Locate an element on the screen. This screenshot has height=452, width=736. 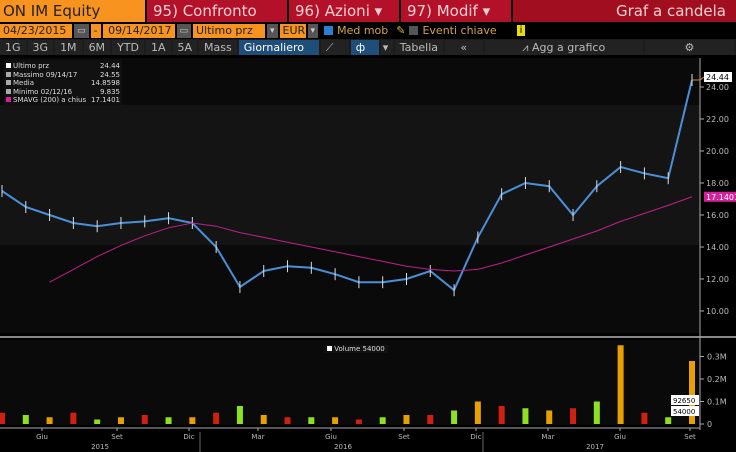
period-5a: 5A is located at coordinates (185, 47).